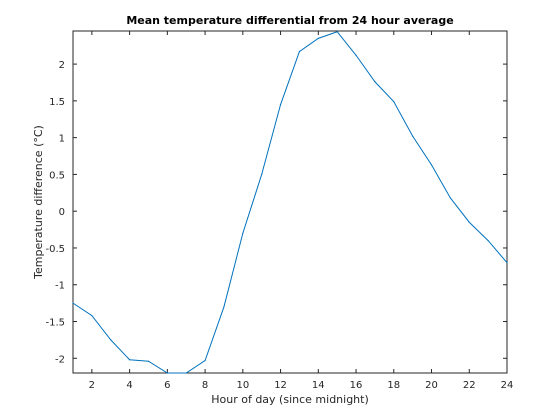 The image size is (560, 420). I want to click on y-tick-label: -2, so click(60, 359).